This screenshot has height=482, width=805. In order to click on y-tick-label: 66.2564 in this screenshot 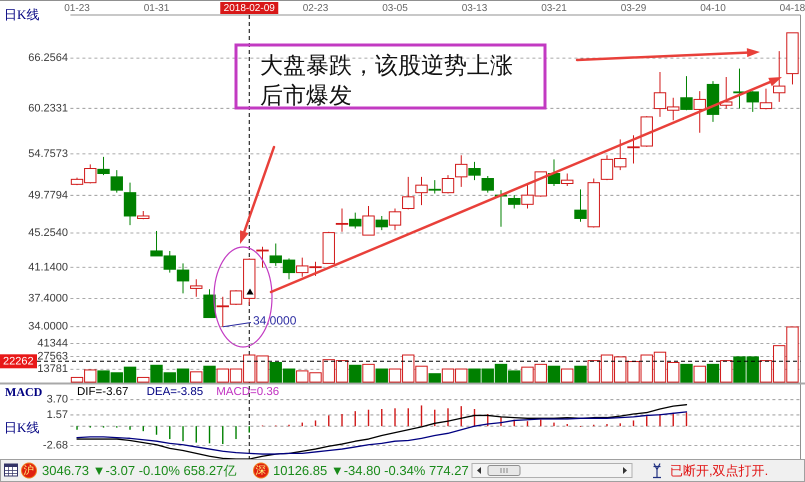, I will do `click(48, 58)`.